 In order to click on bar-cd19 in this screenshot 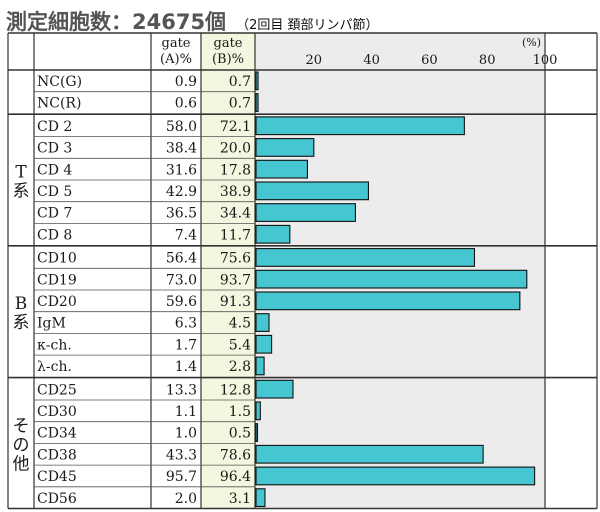, I will do `click(391, 279)`.